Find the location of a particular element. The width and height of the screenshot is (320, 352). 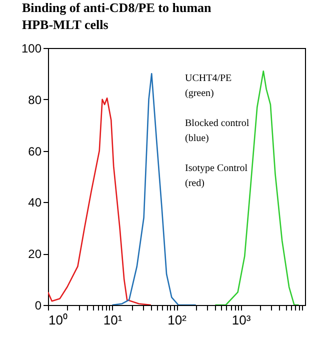

x-tick-label: 10⁰ is located at coordinates (58, 320).